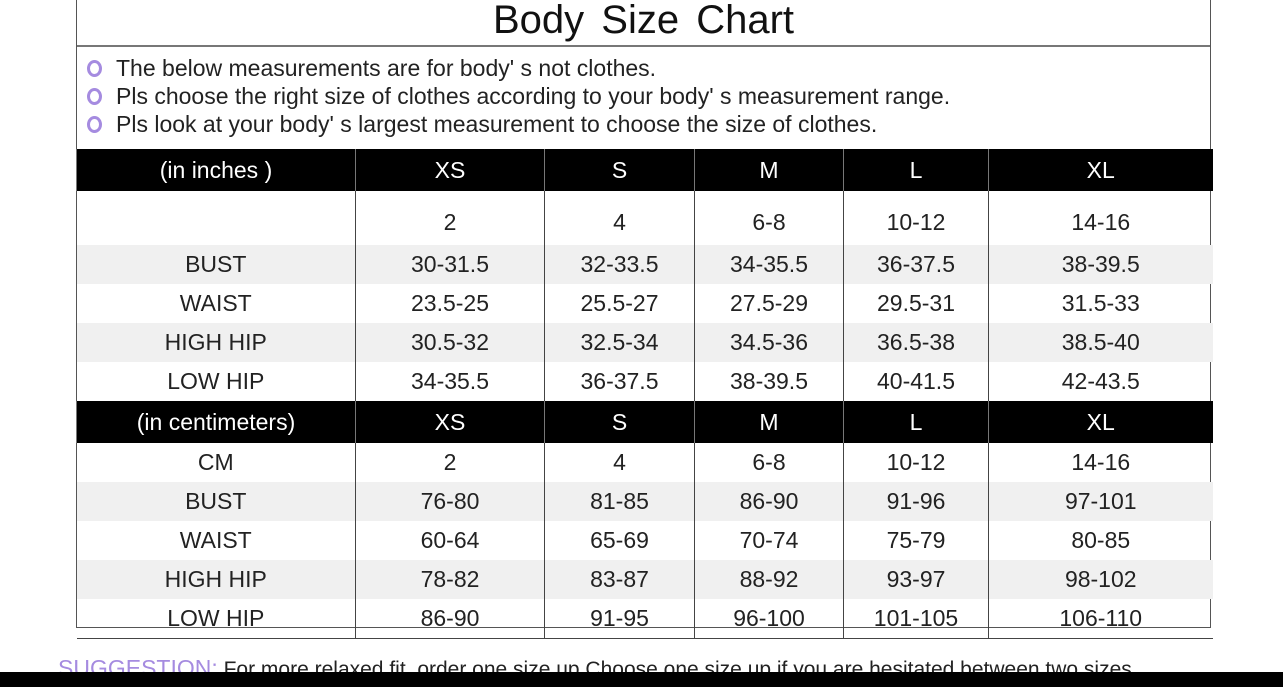 Image resolution: width=1283 pixels, height=687 pixels. I want to click on table-row: 2 4 6-8 10-12 14-16, so click(645, 218).